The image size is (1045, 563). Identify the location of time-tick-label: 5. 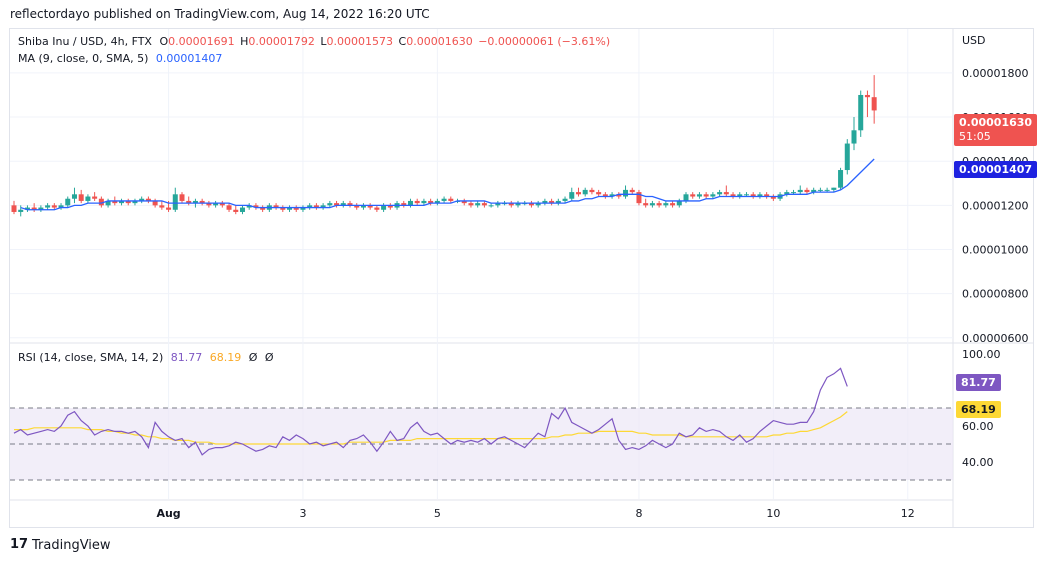
(437, 513).